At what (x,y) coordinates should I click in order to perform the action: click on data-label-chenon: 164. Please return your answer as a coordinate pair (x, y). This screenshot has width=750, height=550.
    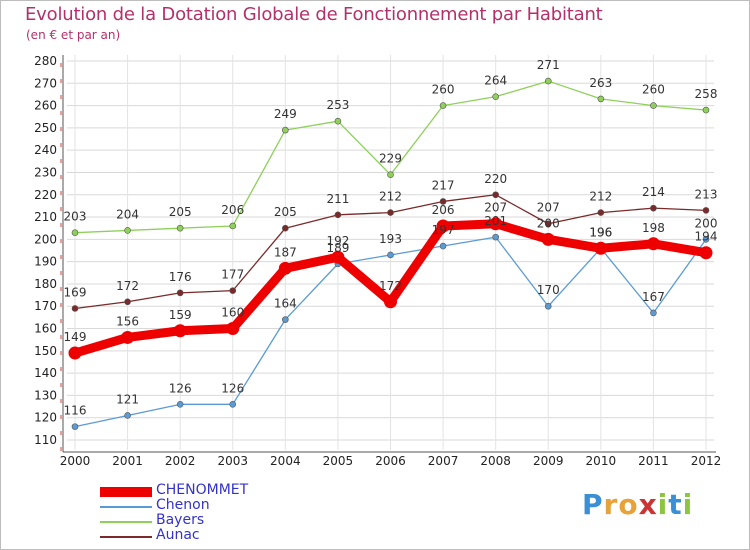
    Looking at the image, I should click on (285, 304).